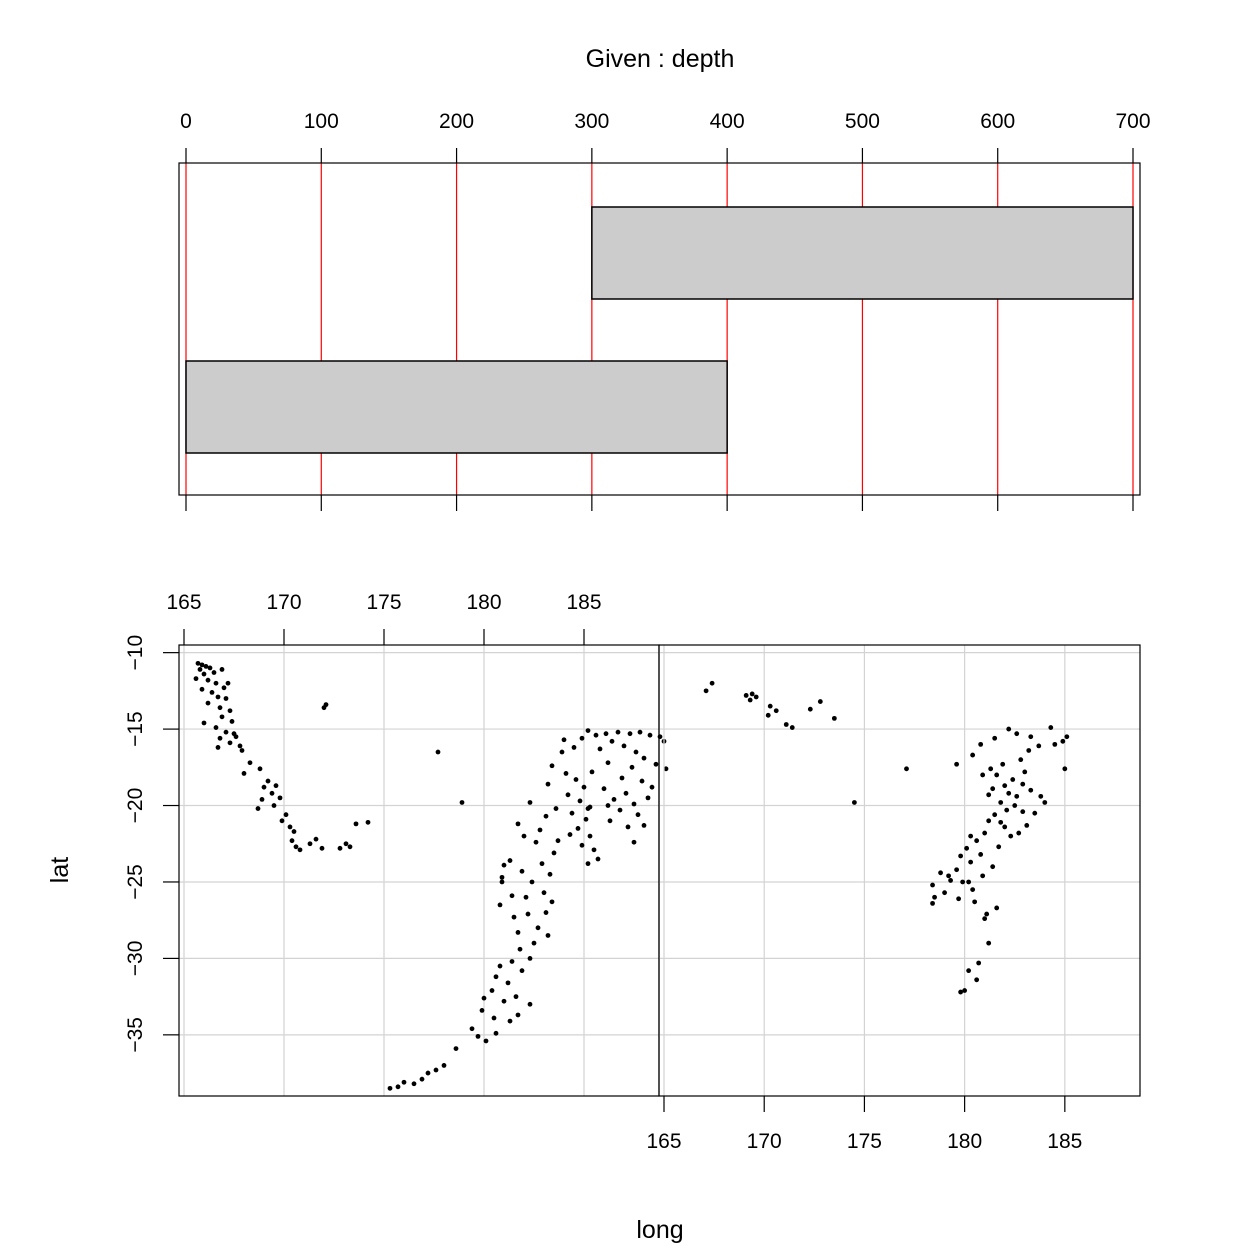 The image size is (1260, 1260). What do you see at coordinates (456, 407) in the screenshot?
I see `given-interval-bar` at bounding box center [456, 407].